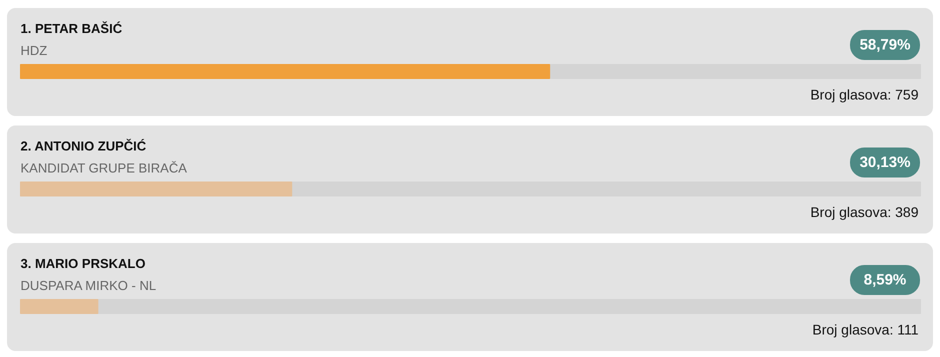 This screenshot has width=940, height=357. What do you see at coordinates (864, 212) in the screenshot?
I see `annotation: Broj glasova: 389` at bounding box center [864, 212].